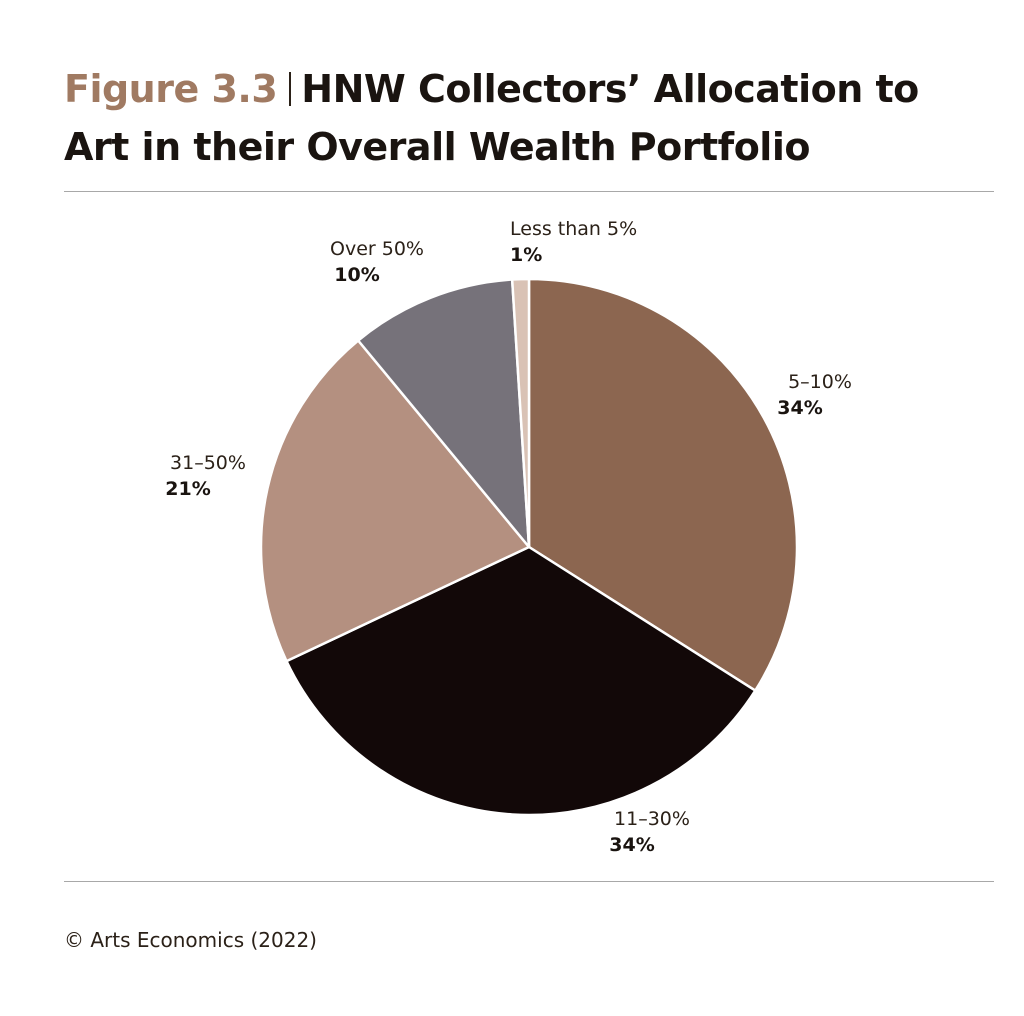 The width and height of the screenshot is (1024, 1016). Describe the element at coordinates (529, 191) in the screenshot. I see `top-divider` at that location.